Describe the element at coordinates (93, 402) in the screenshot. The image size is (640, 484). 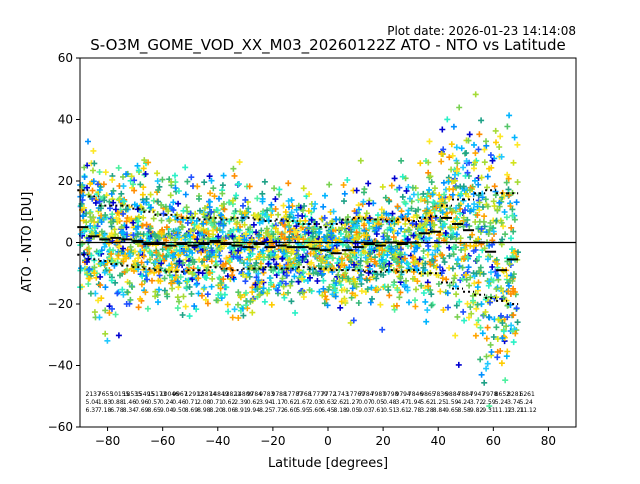
I see `bin-annotation: 5.04` at that location.